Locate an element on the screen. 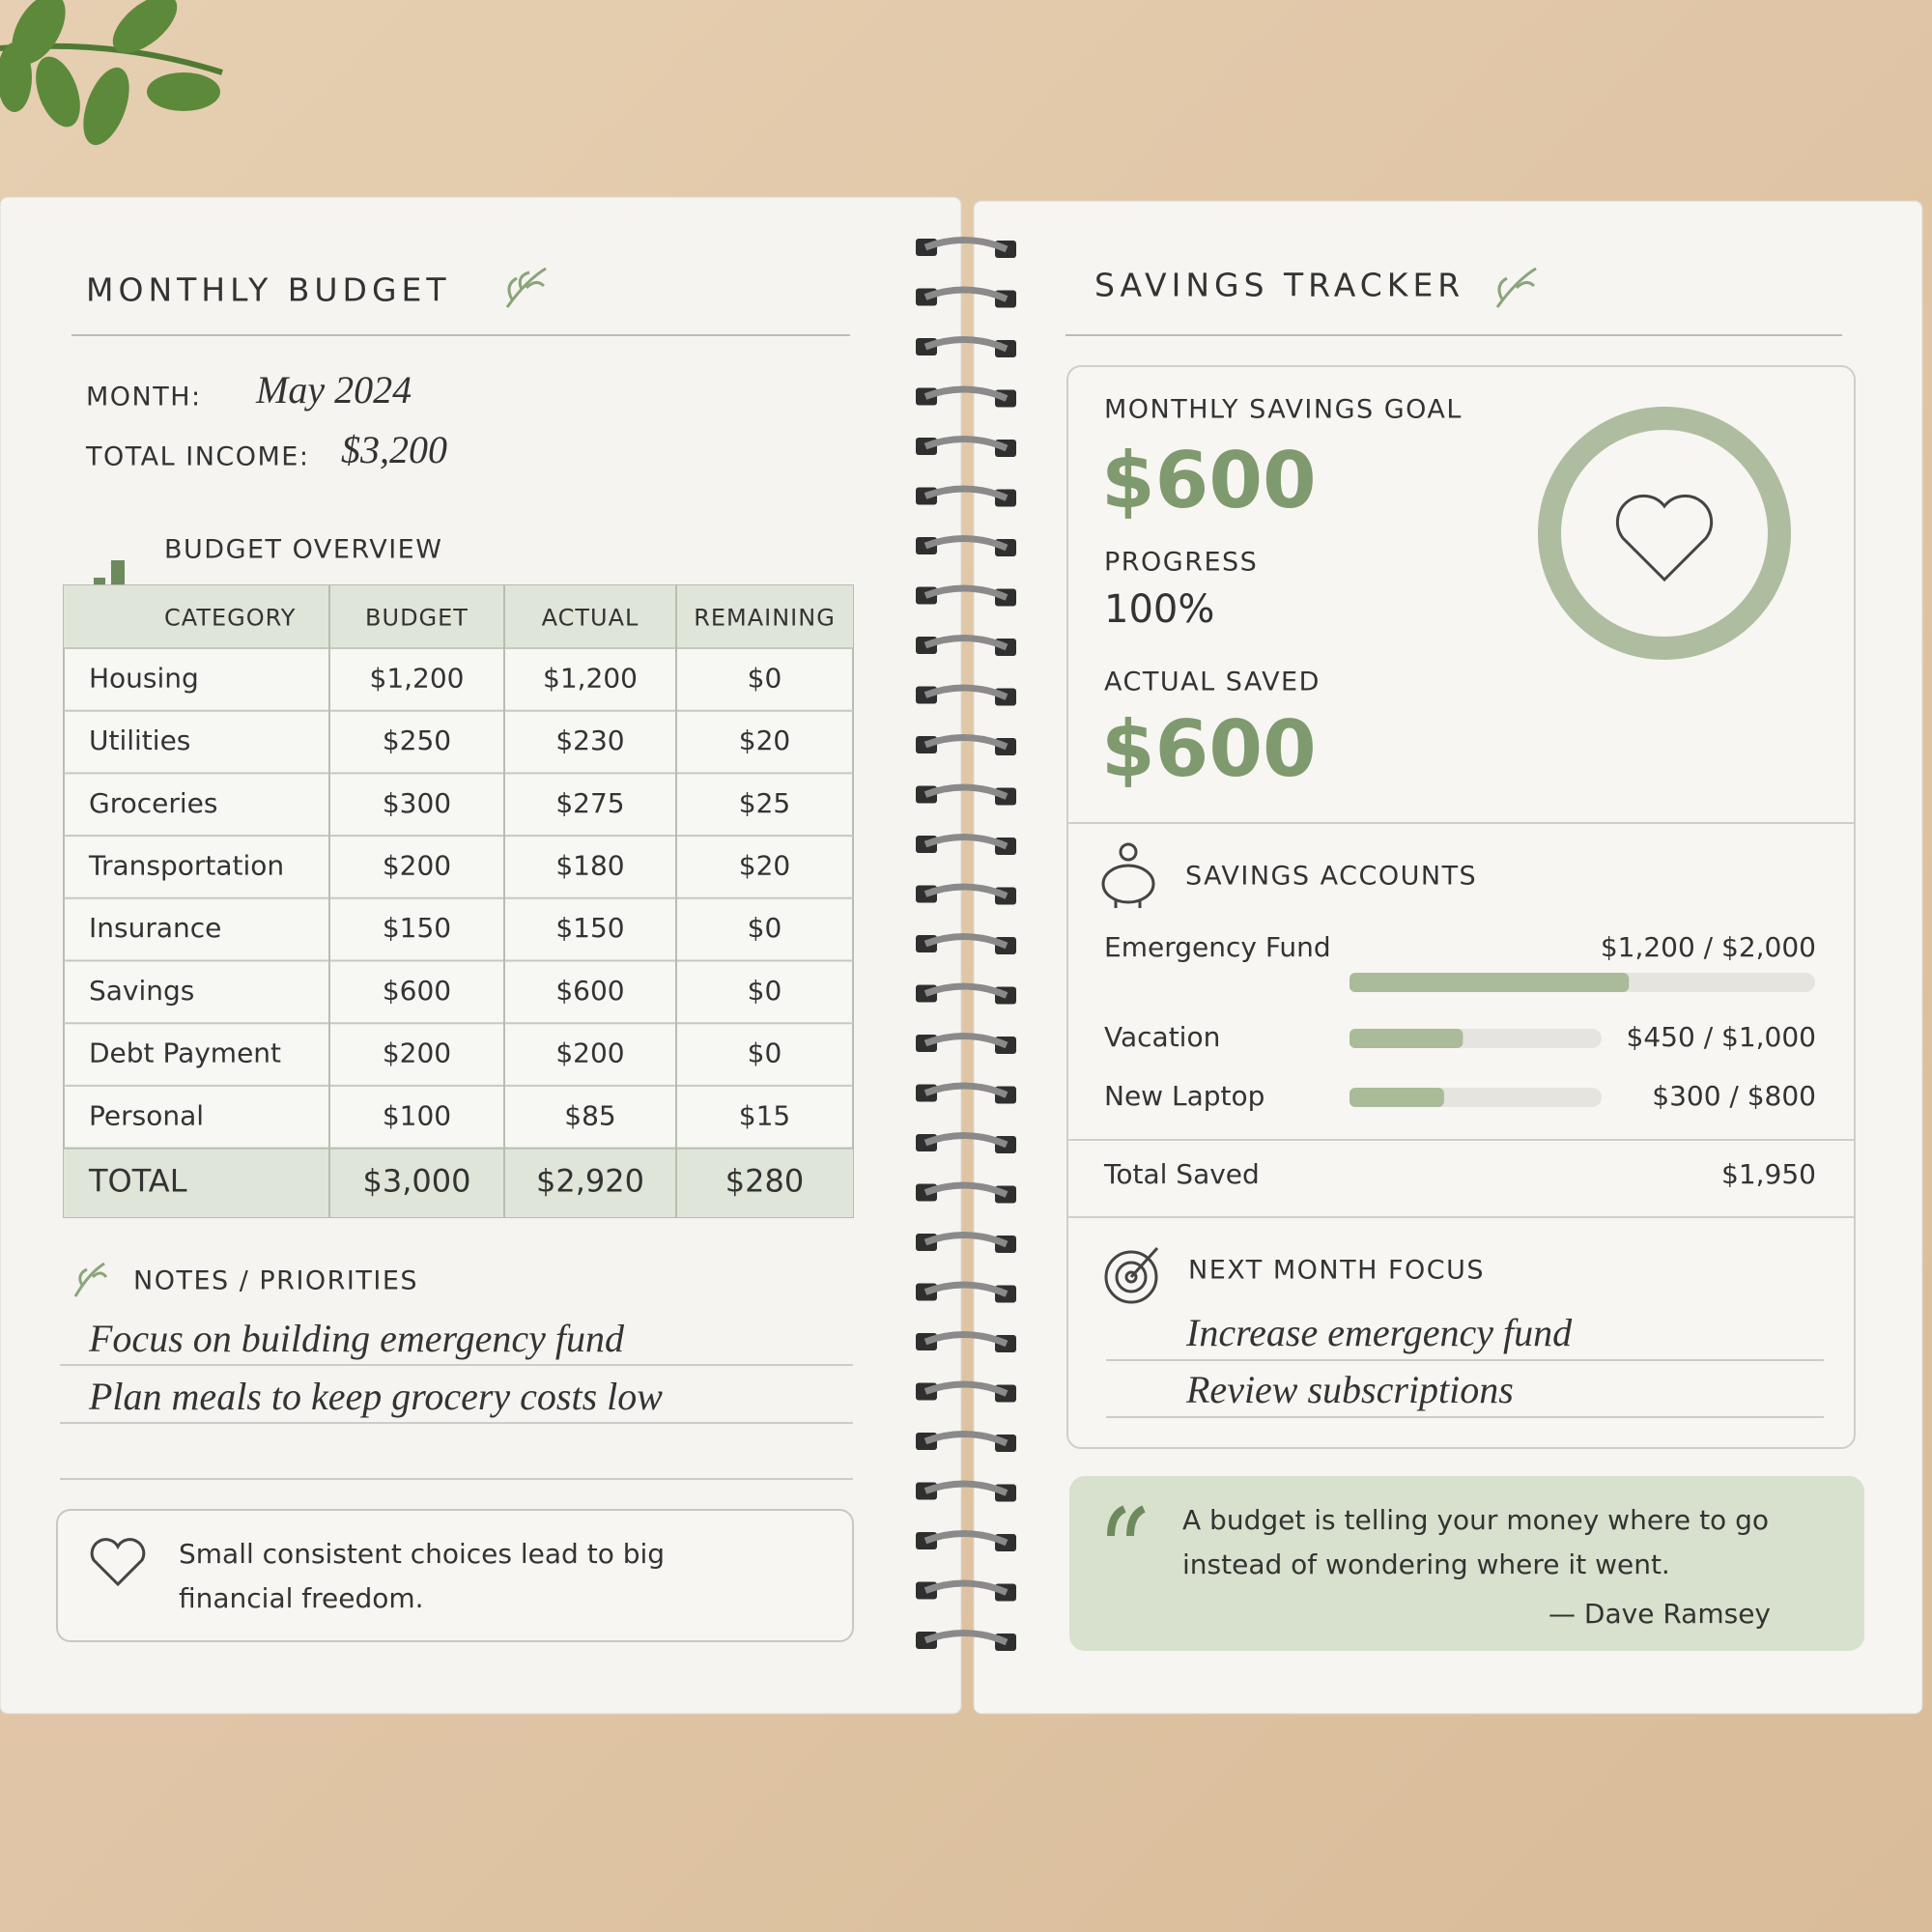 Image resolution: width=1932 pixels, height=1932 pixels. quote-line: financial freedom. is located at coordinates (301, 1598).